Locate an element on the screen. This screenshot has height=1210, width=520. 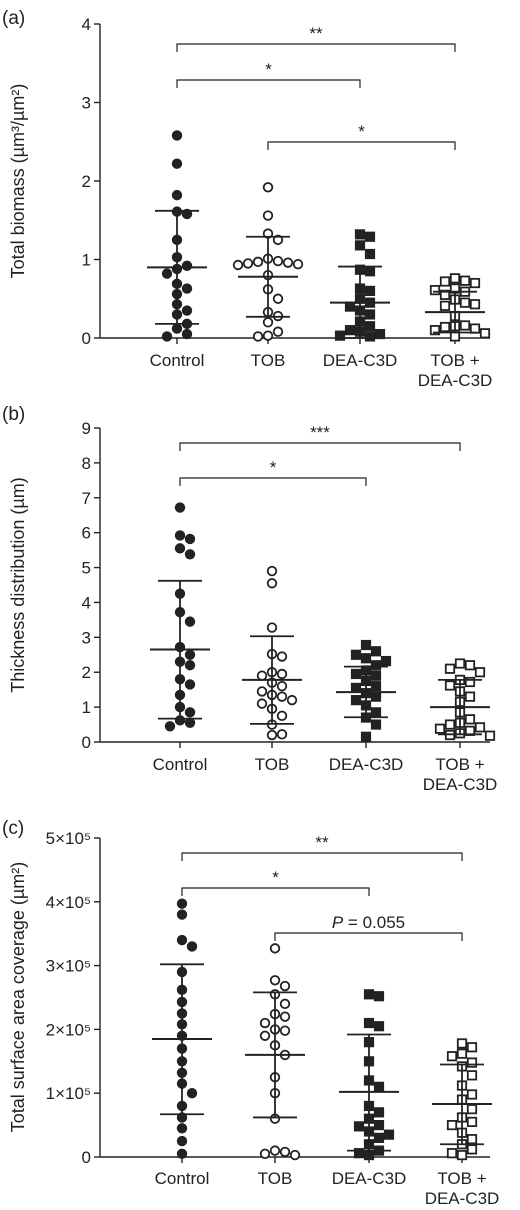
x-category-label: DEA-C3D is located at coordinates (369, 1178).